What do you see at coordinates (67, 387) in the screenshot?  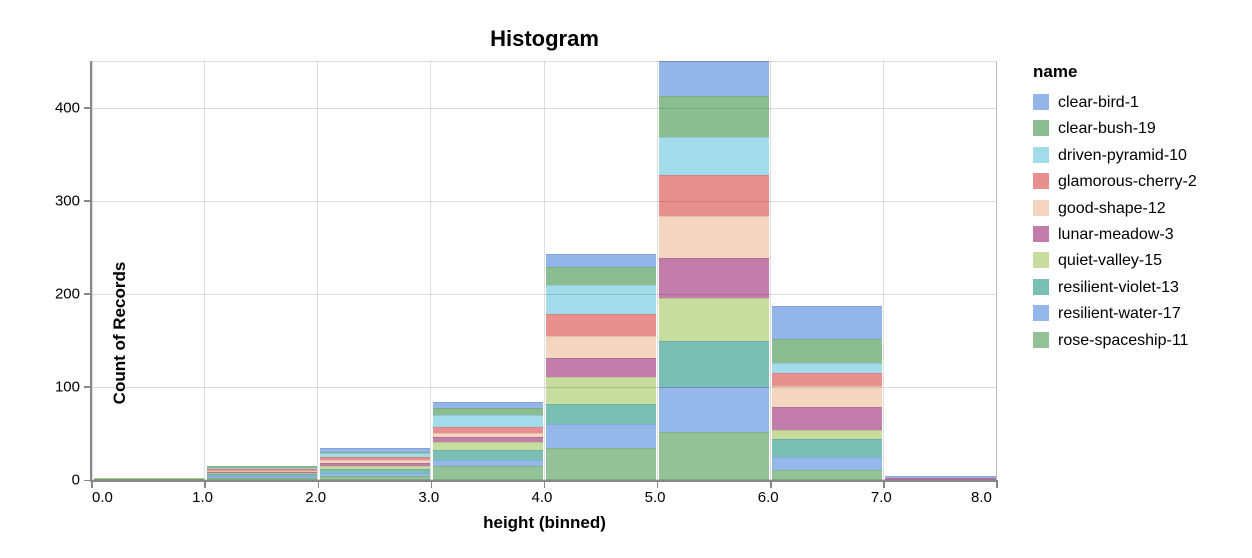 I see `y-tick-label-100: 100` at bounding box center [67, 387].